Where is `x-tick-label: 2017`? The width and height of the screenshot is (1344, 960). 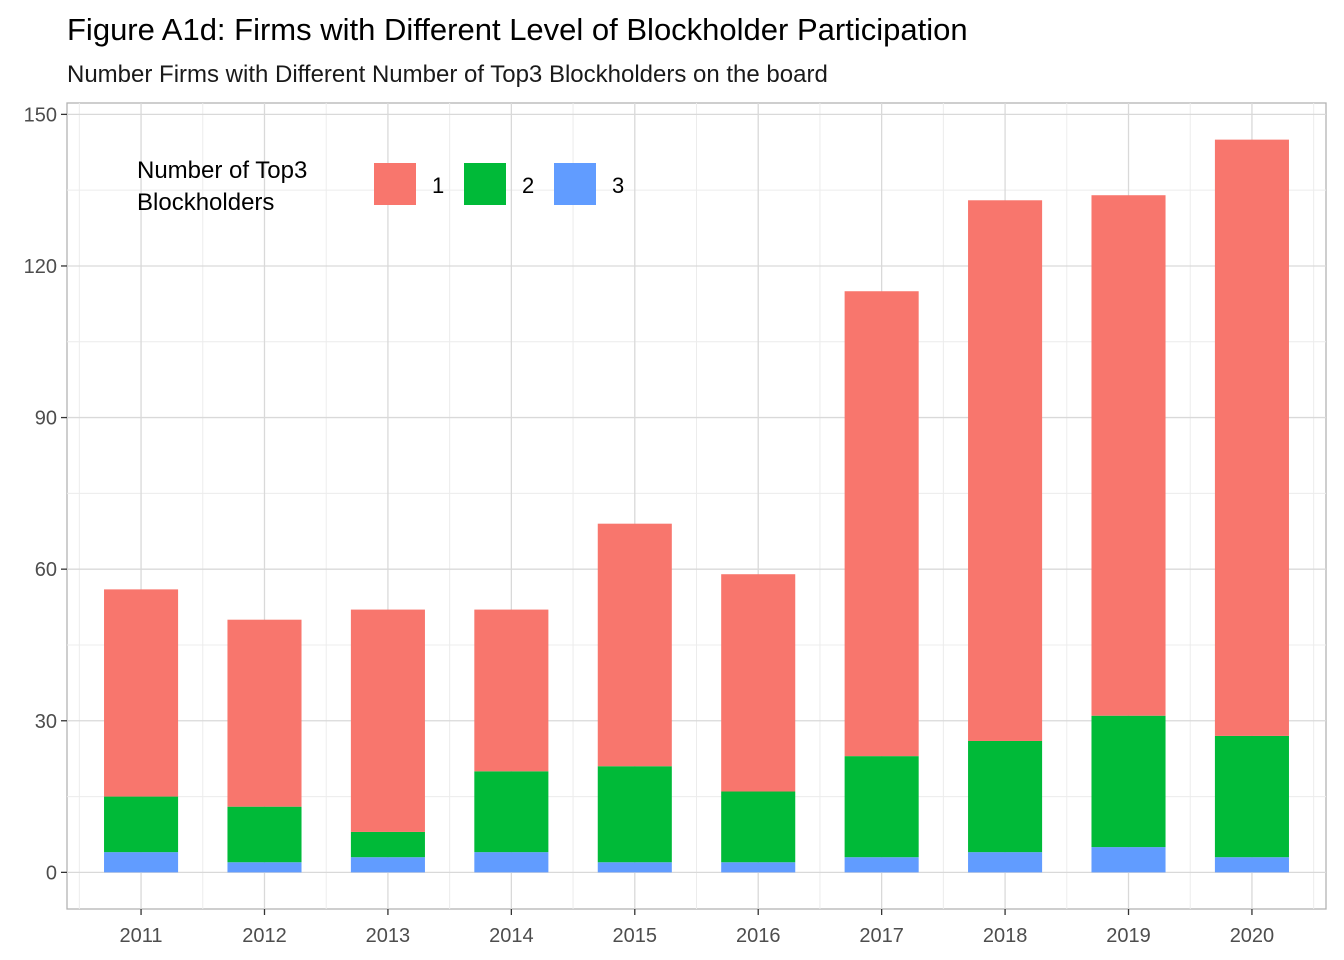
x-tick-label: 2017 is located at coordinates (881, 936).